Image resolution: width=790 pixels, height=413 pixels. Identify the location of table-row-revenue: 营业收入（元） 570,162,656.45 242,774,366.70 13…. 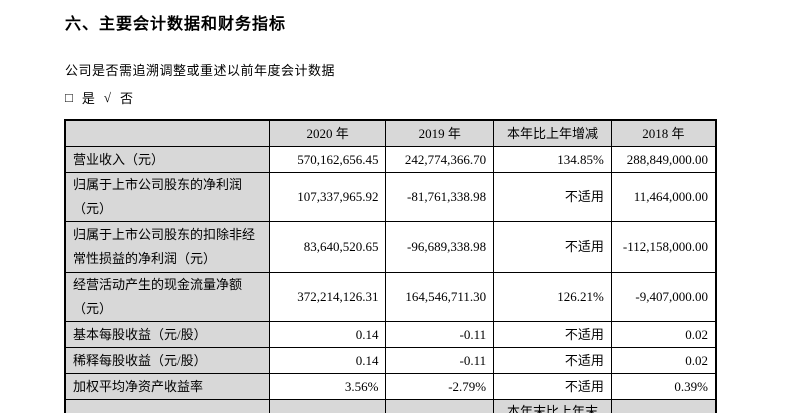
(390, 159).